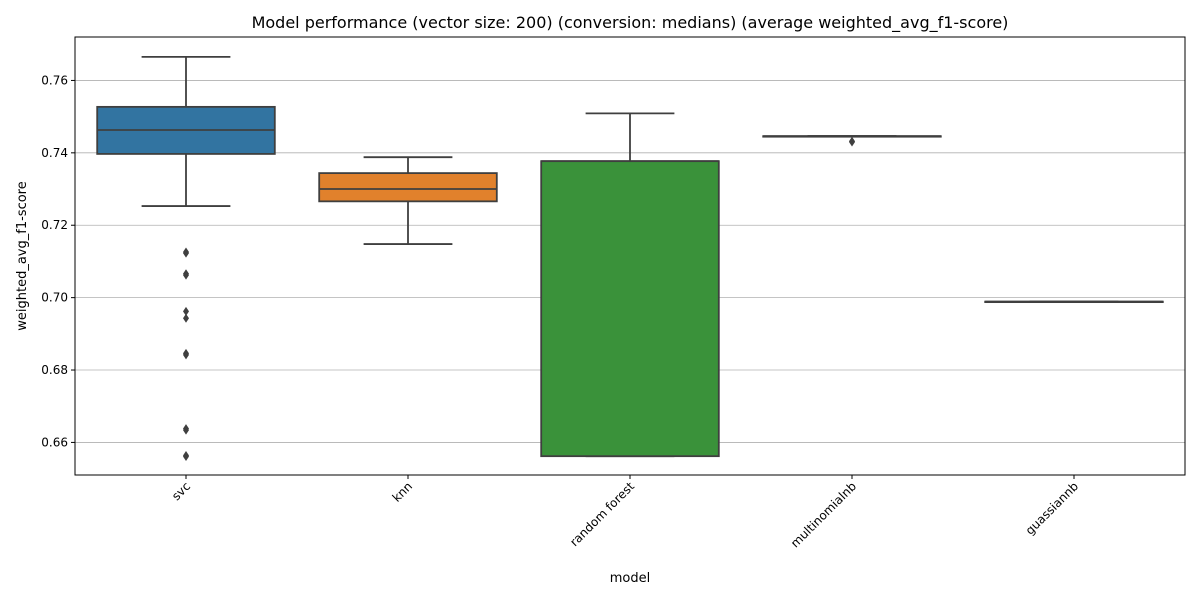 The width and height of the screenshot is (1200, 600). I want to click on x-axis-label: model, so click(630, 578).